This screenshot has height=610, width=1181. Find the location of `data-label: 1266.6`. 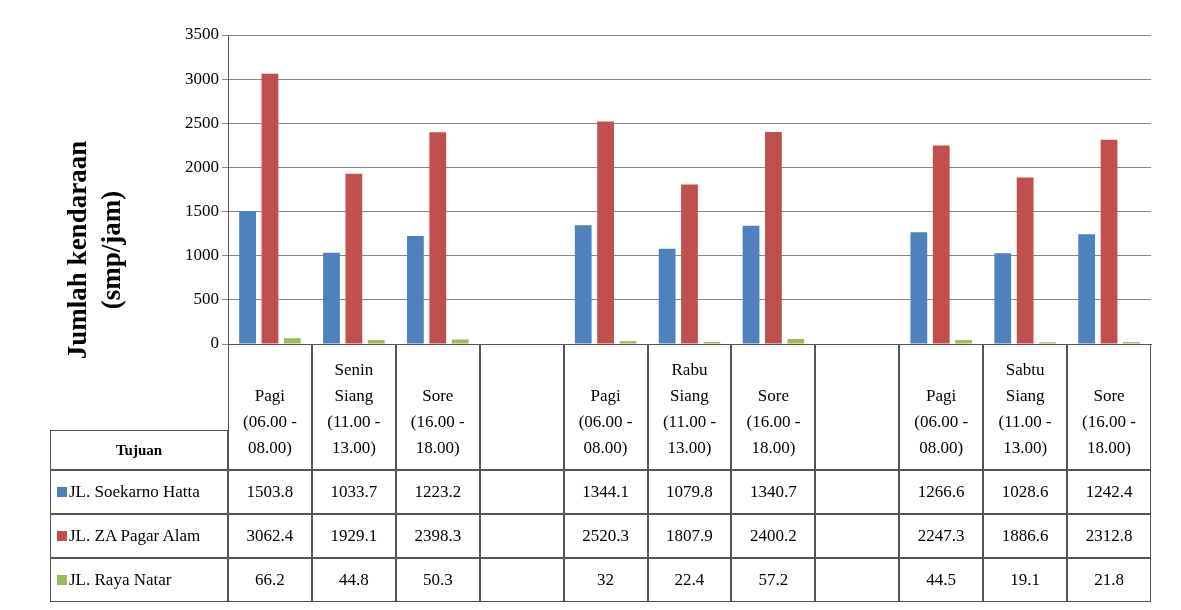

data-label: 1266.6 is located at coordinates (941, 492).